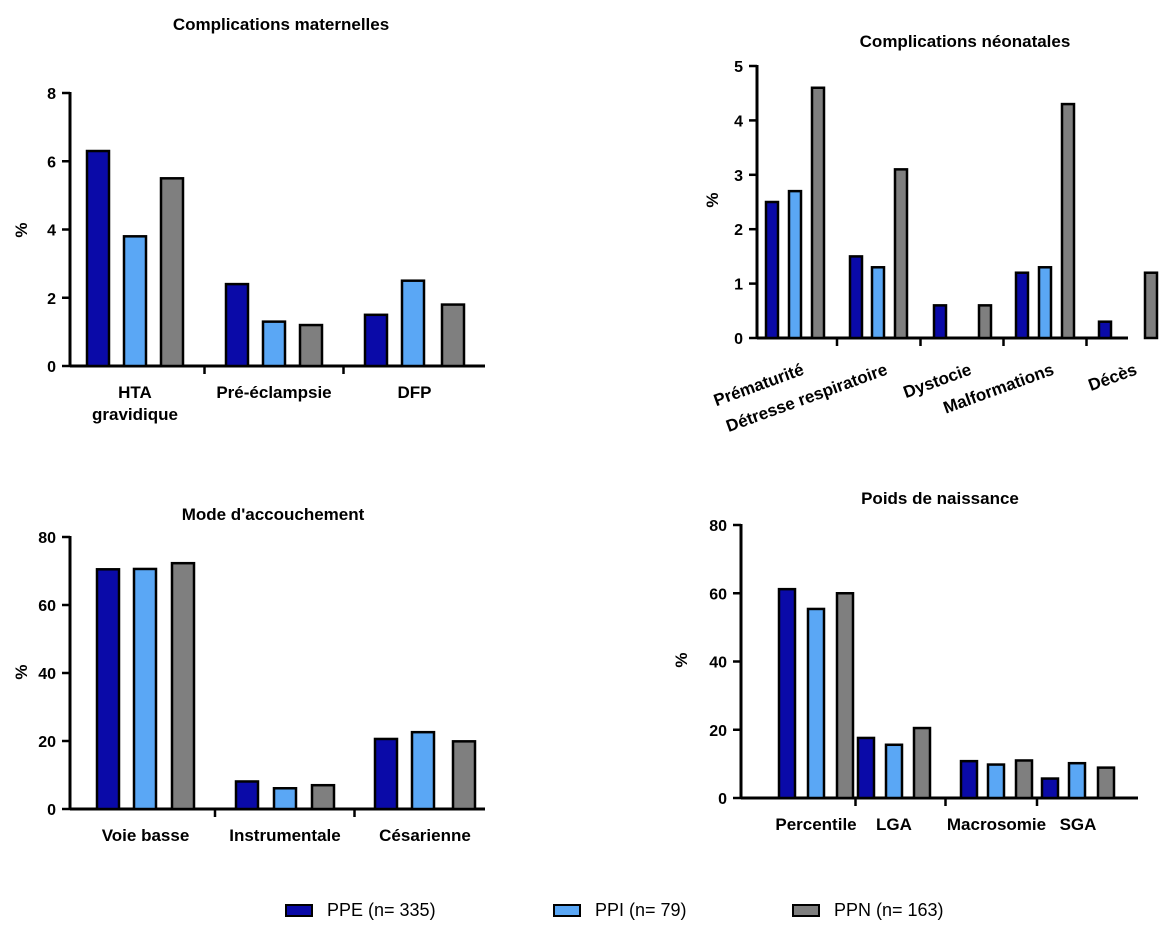  I want to click on x-category-label: SGA, so click(1078, 824).